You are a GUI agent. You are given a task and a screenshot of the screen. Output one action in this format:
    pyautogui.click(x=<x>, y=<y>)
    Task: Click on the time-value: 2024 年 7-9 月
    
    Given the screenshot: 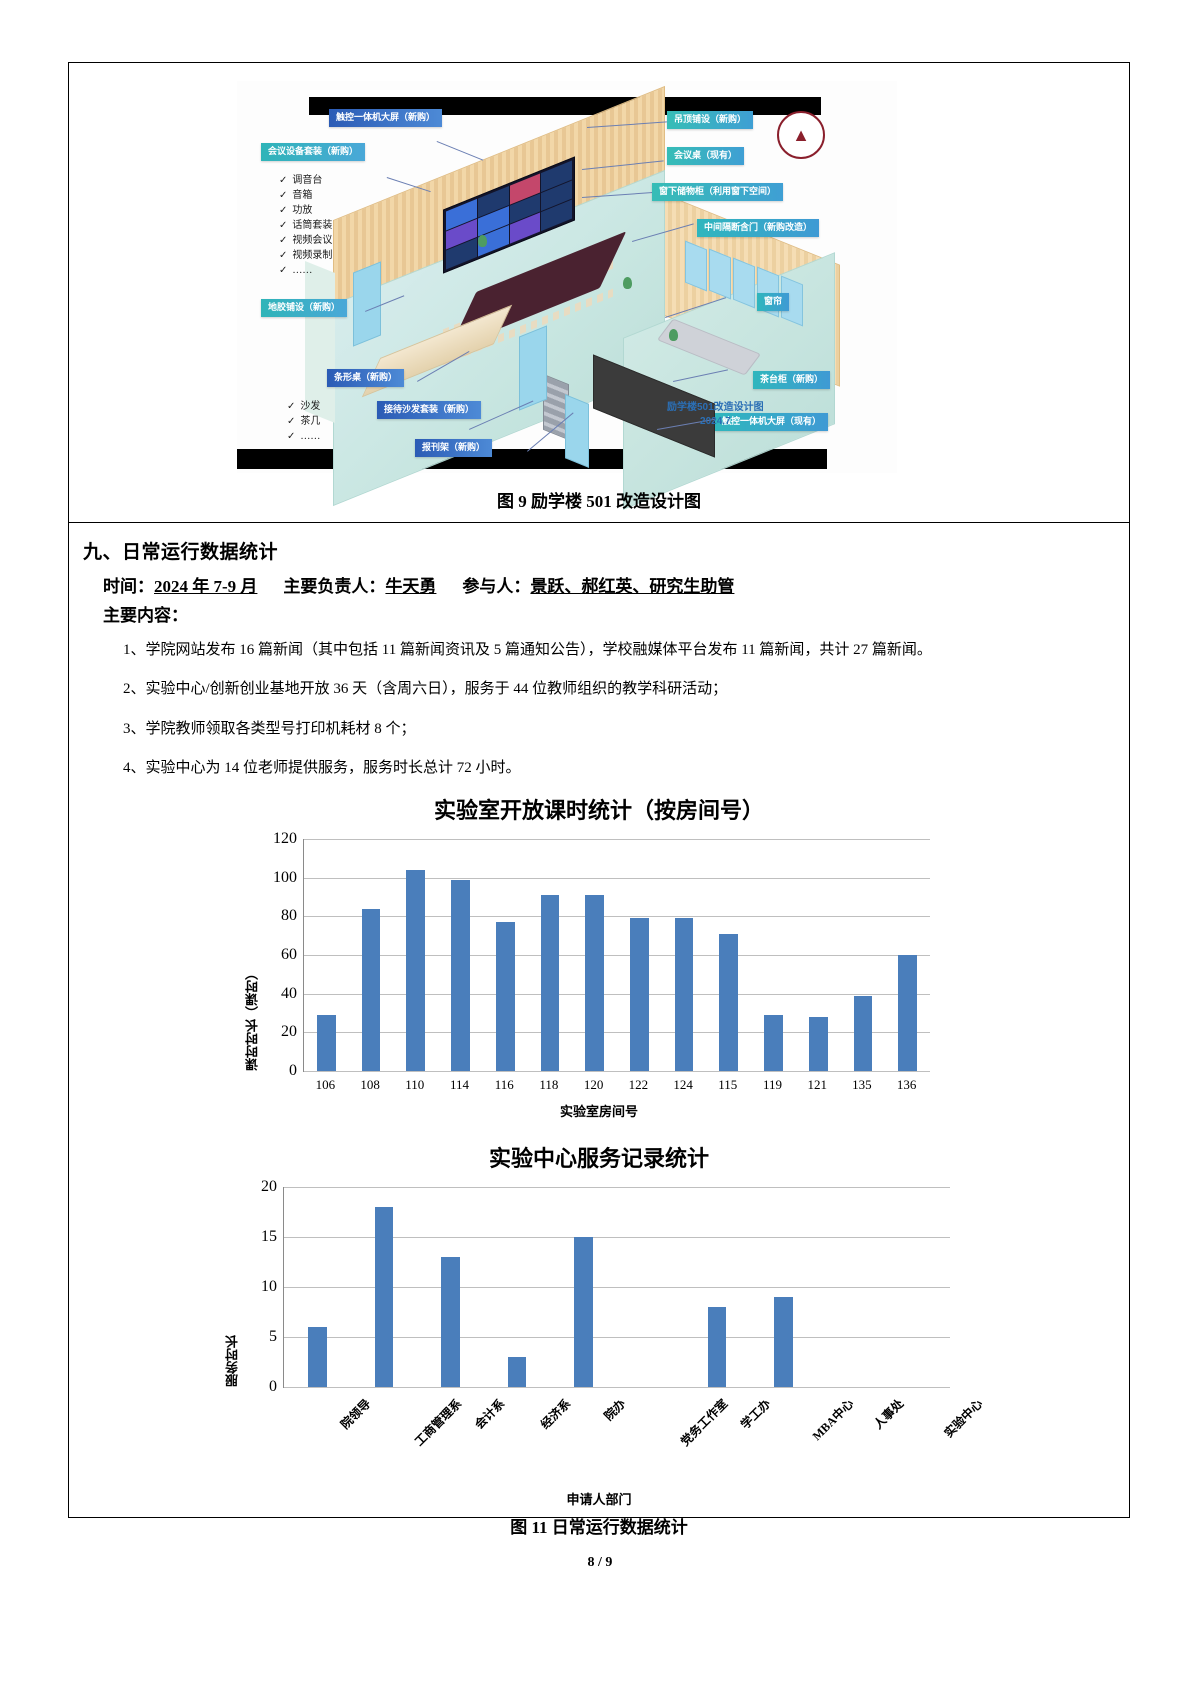 What is the action you would take?
    pyautogui.click(x=206, y=586)
    